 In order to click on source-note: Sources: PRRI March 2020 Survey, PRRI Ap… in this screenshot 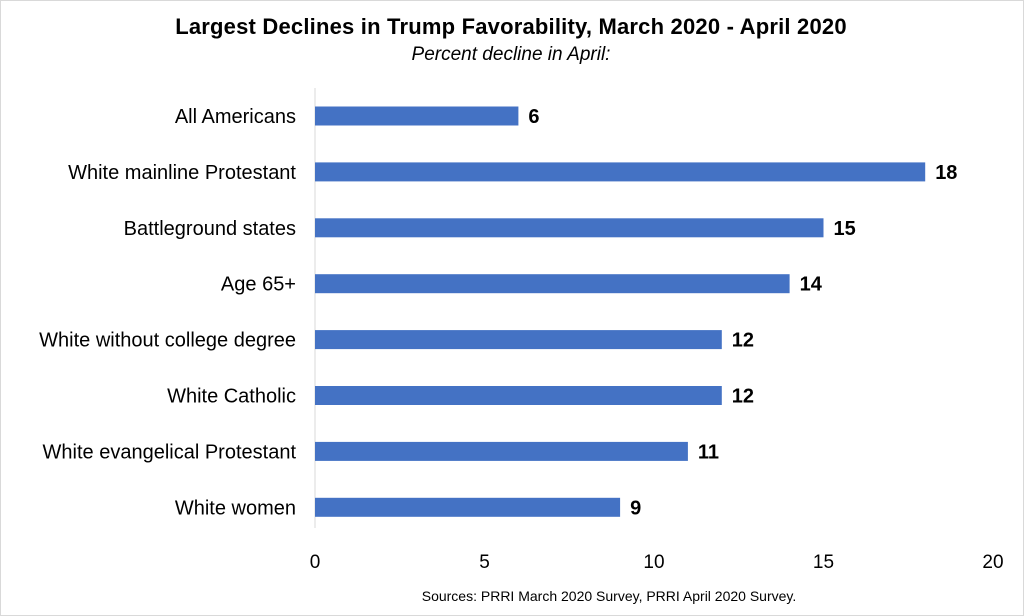, I will do `click(609, 596)`.